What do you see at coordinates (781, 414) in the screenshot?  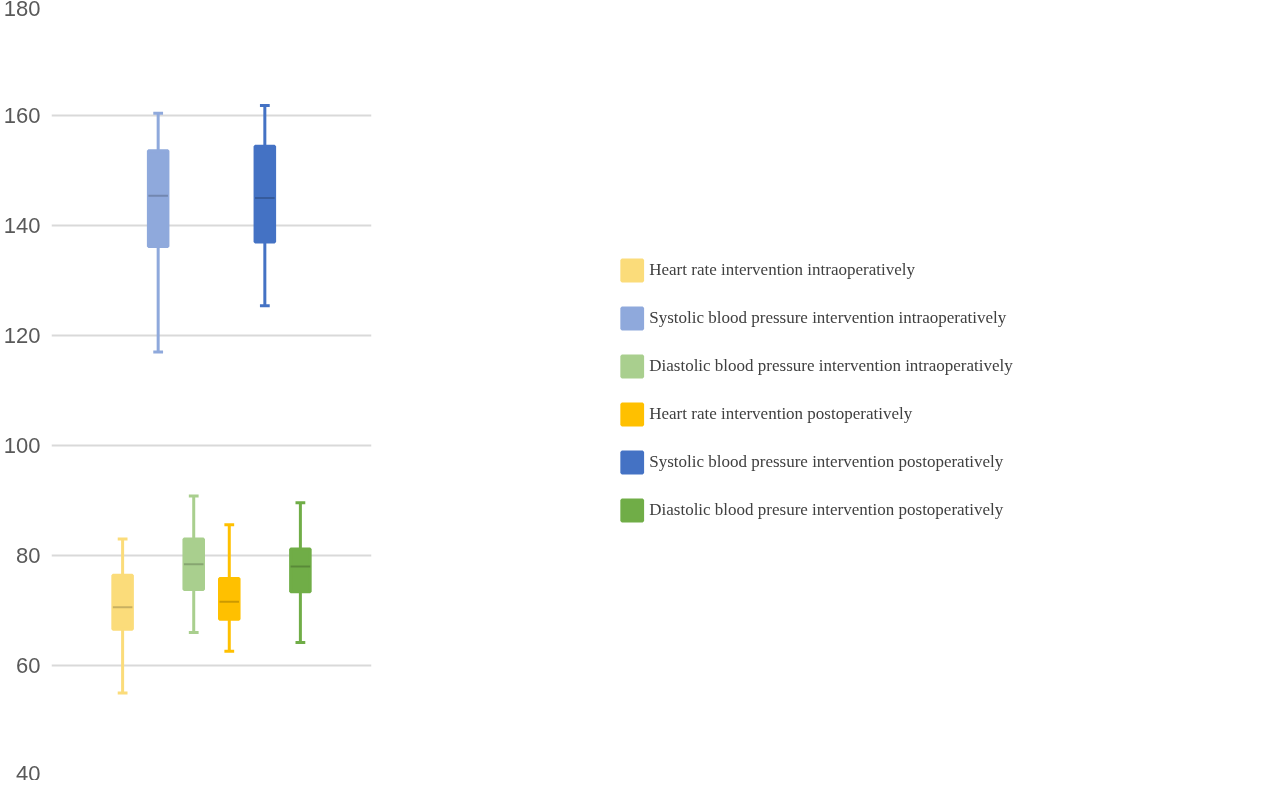 I see `legend-label: Heart rate intervention postoperatively` at bounding box center [781, 414].